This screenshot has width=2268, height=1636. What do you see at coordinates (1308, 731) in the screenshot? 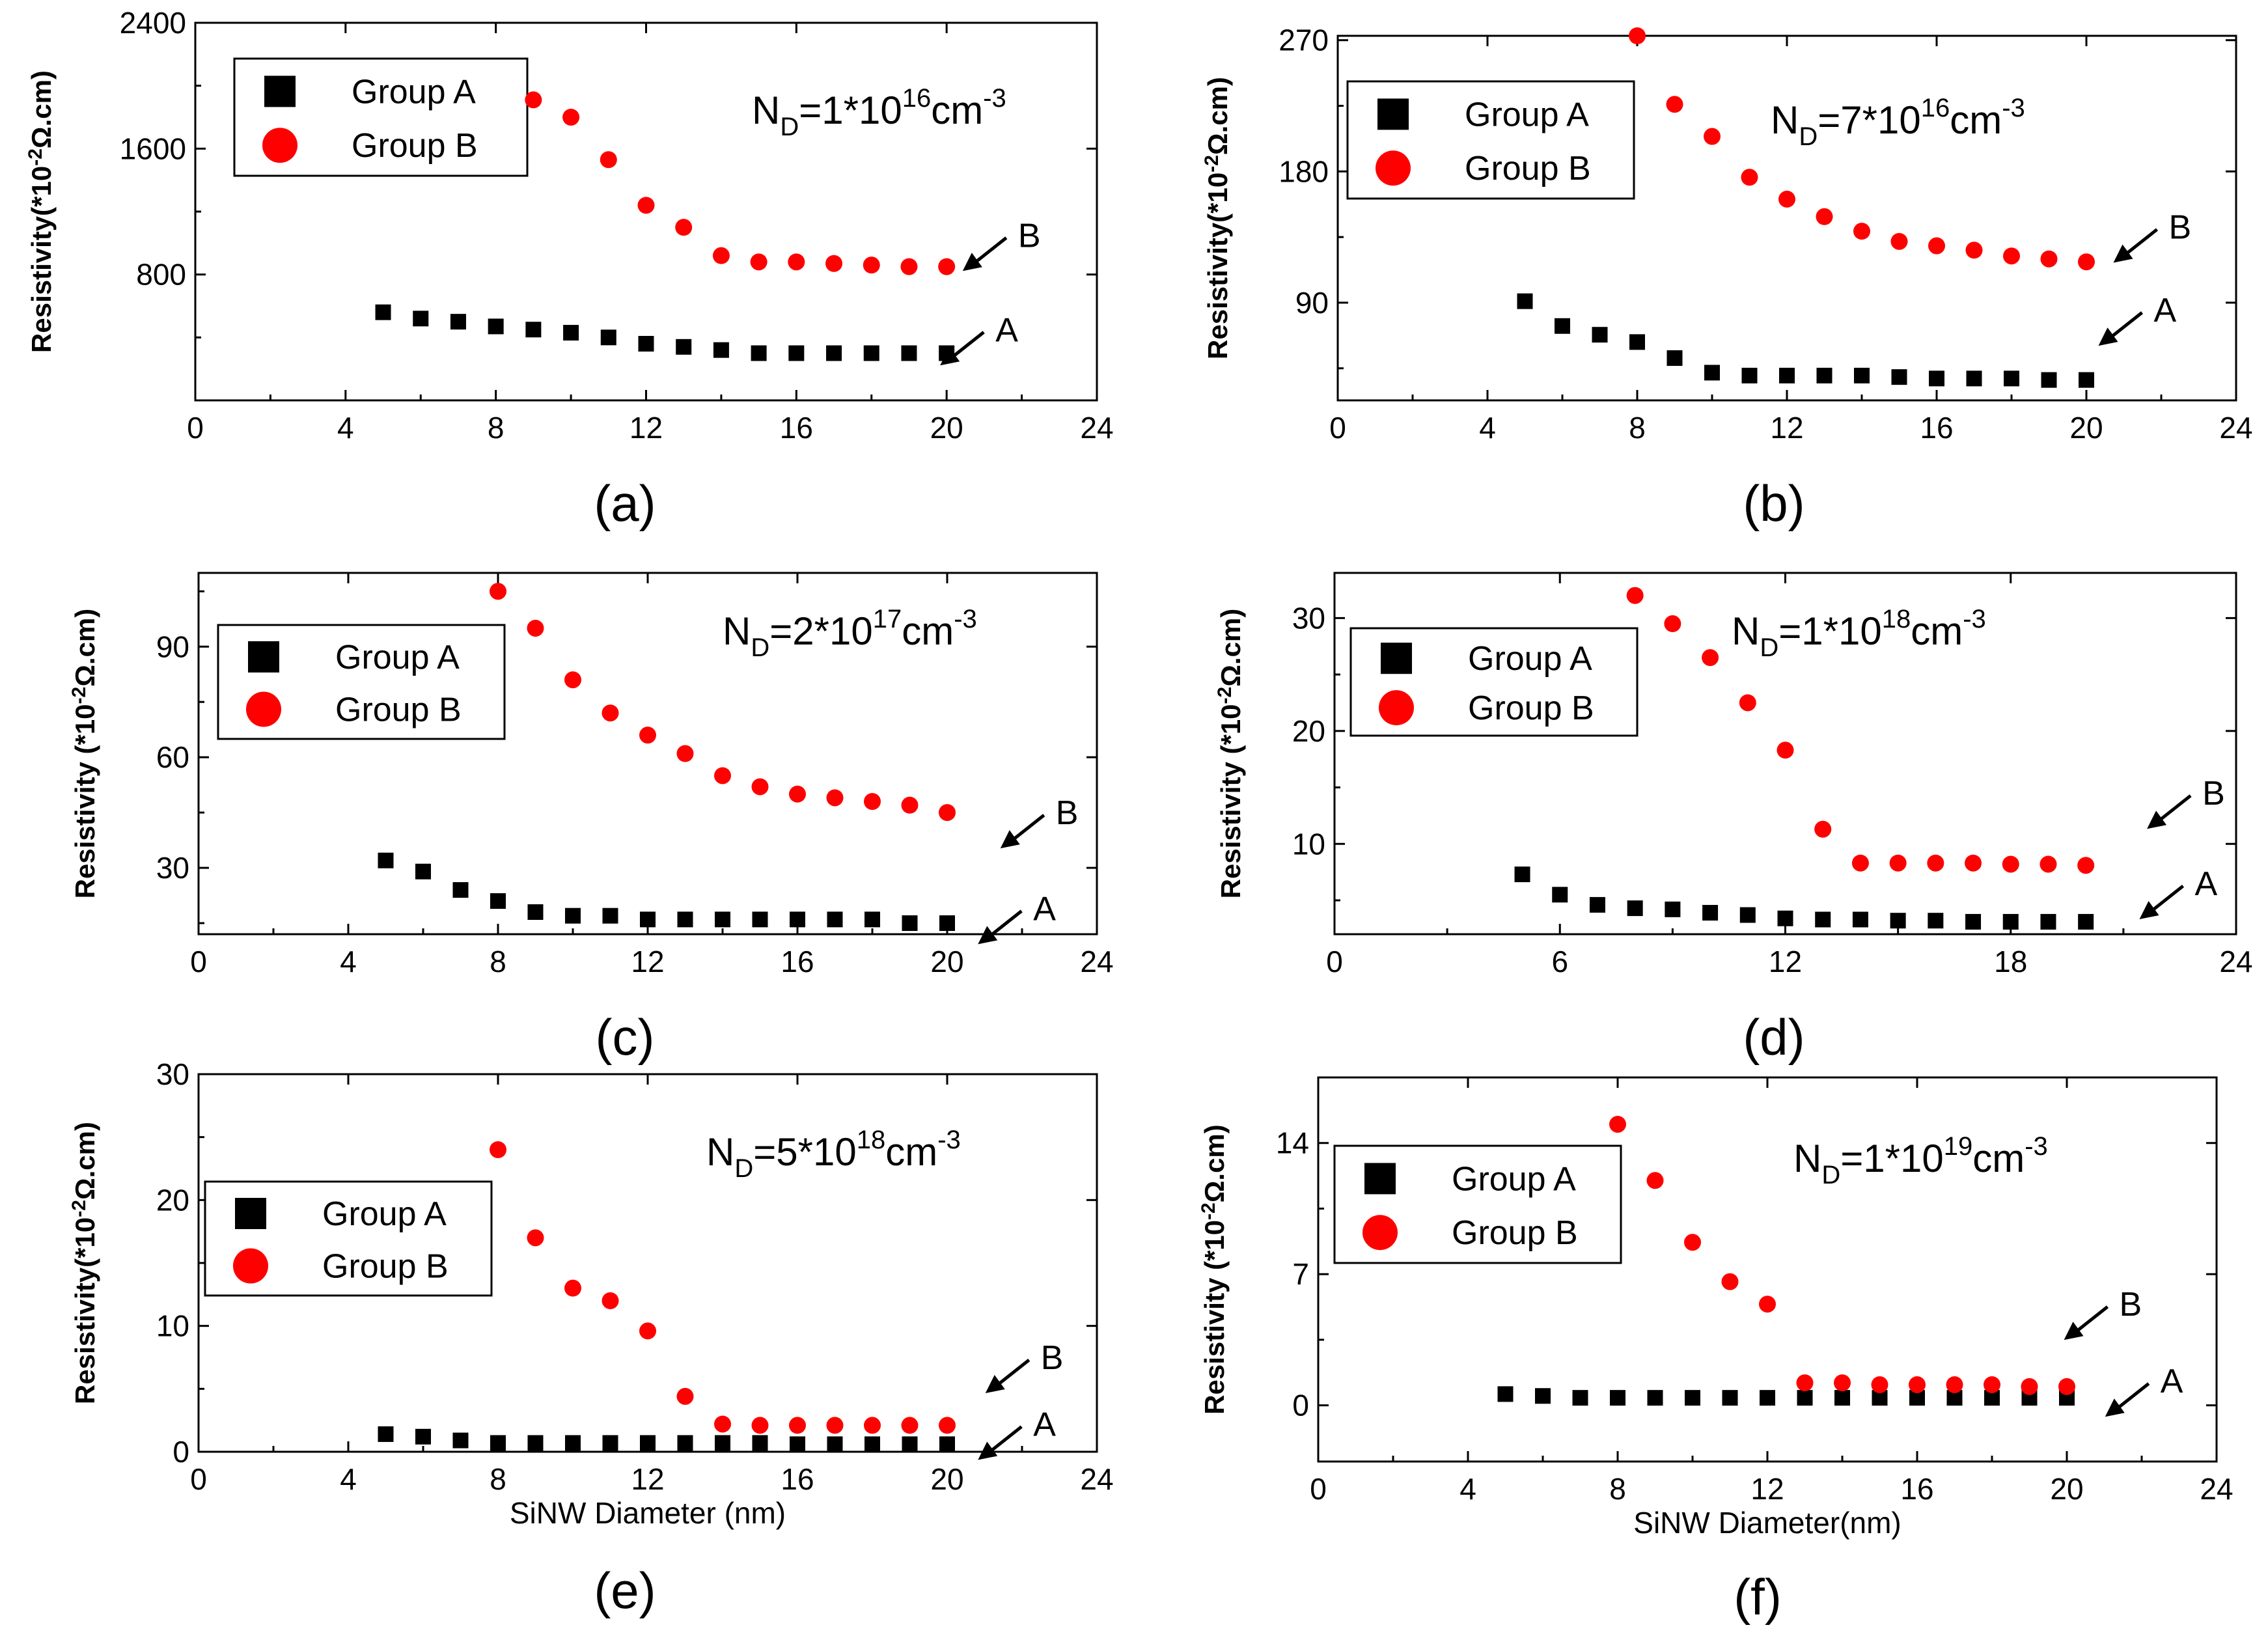
I see `y-tick-label: 20` at bounding box center [1308, 731].